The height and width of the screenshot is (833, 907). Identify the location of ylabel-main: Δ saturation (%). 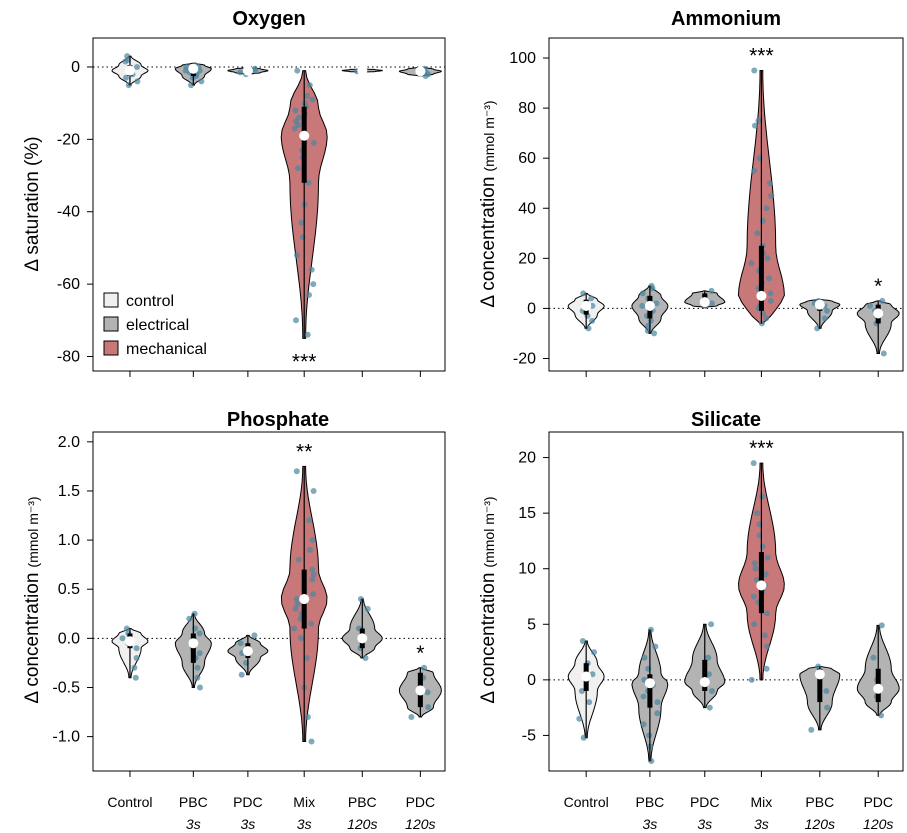
(32, 203).